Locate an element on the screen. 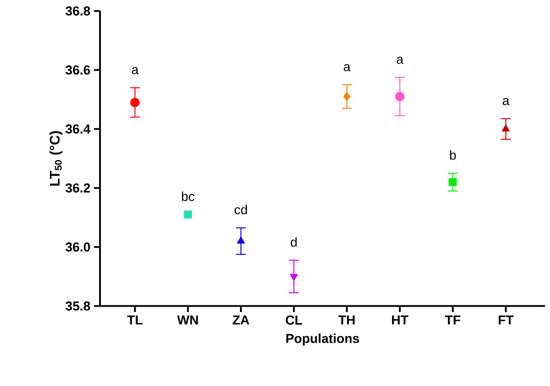 The image size is (550, 386). annotation: bc is located at coordinates (188, 197).